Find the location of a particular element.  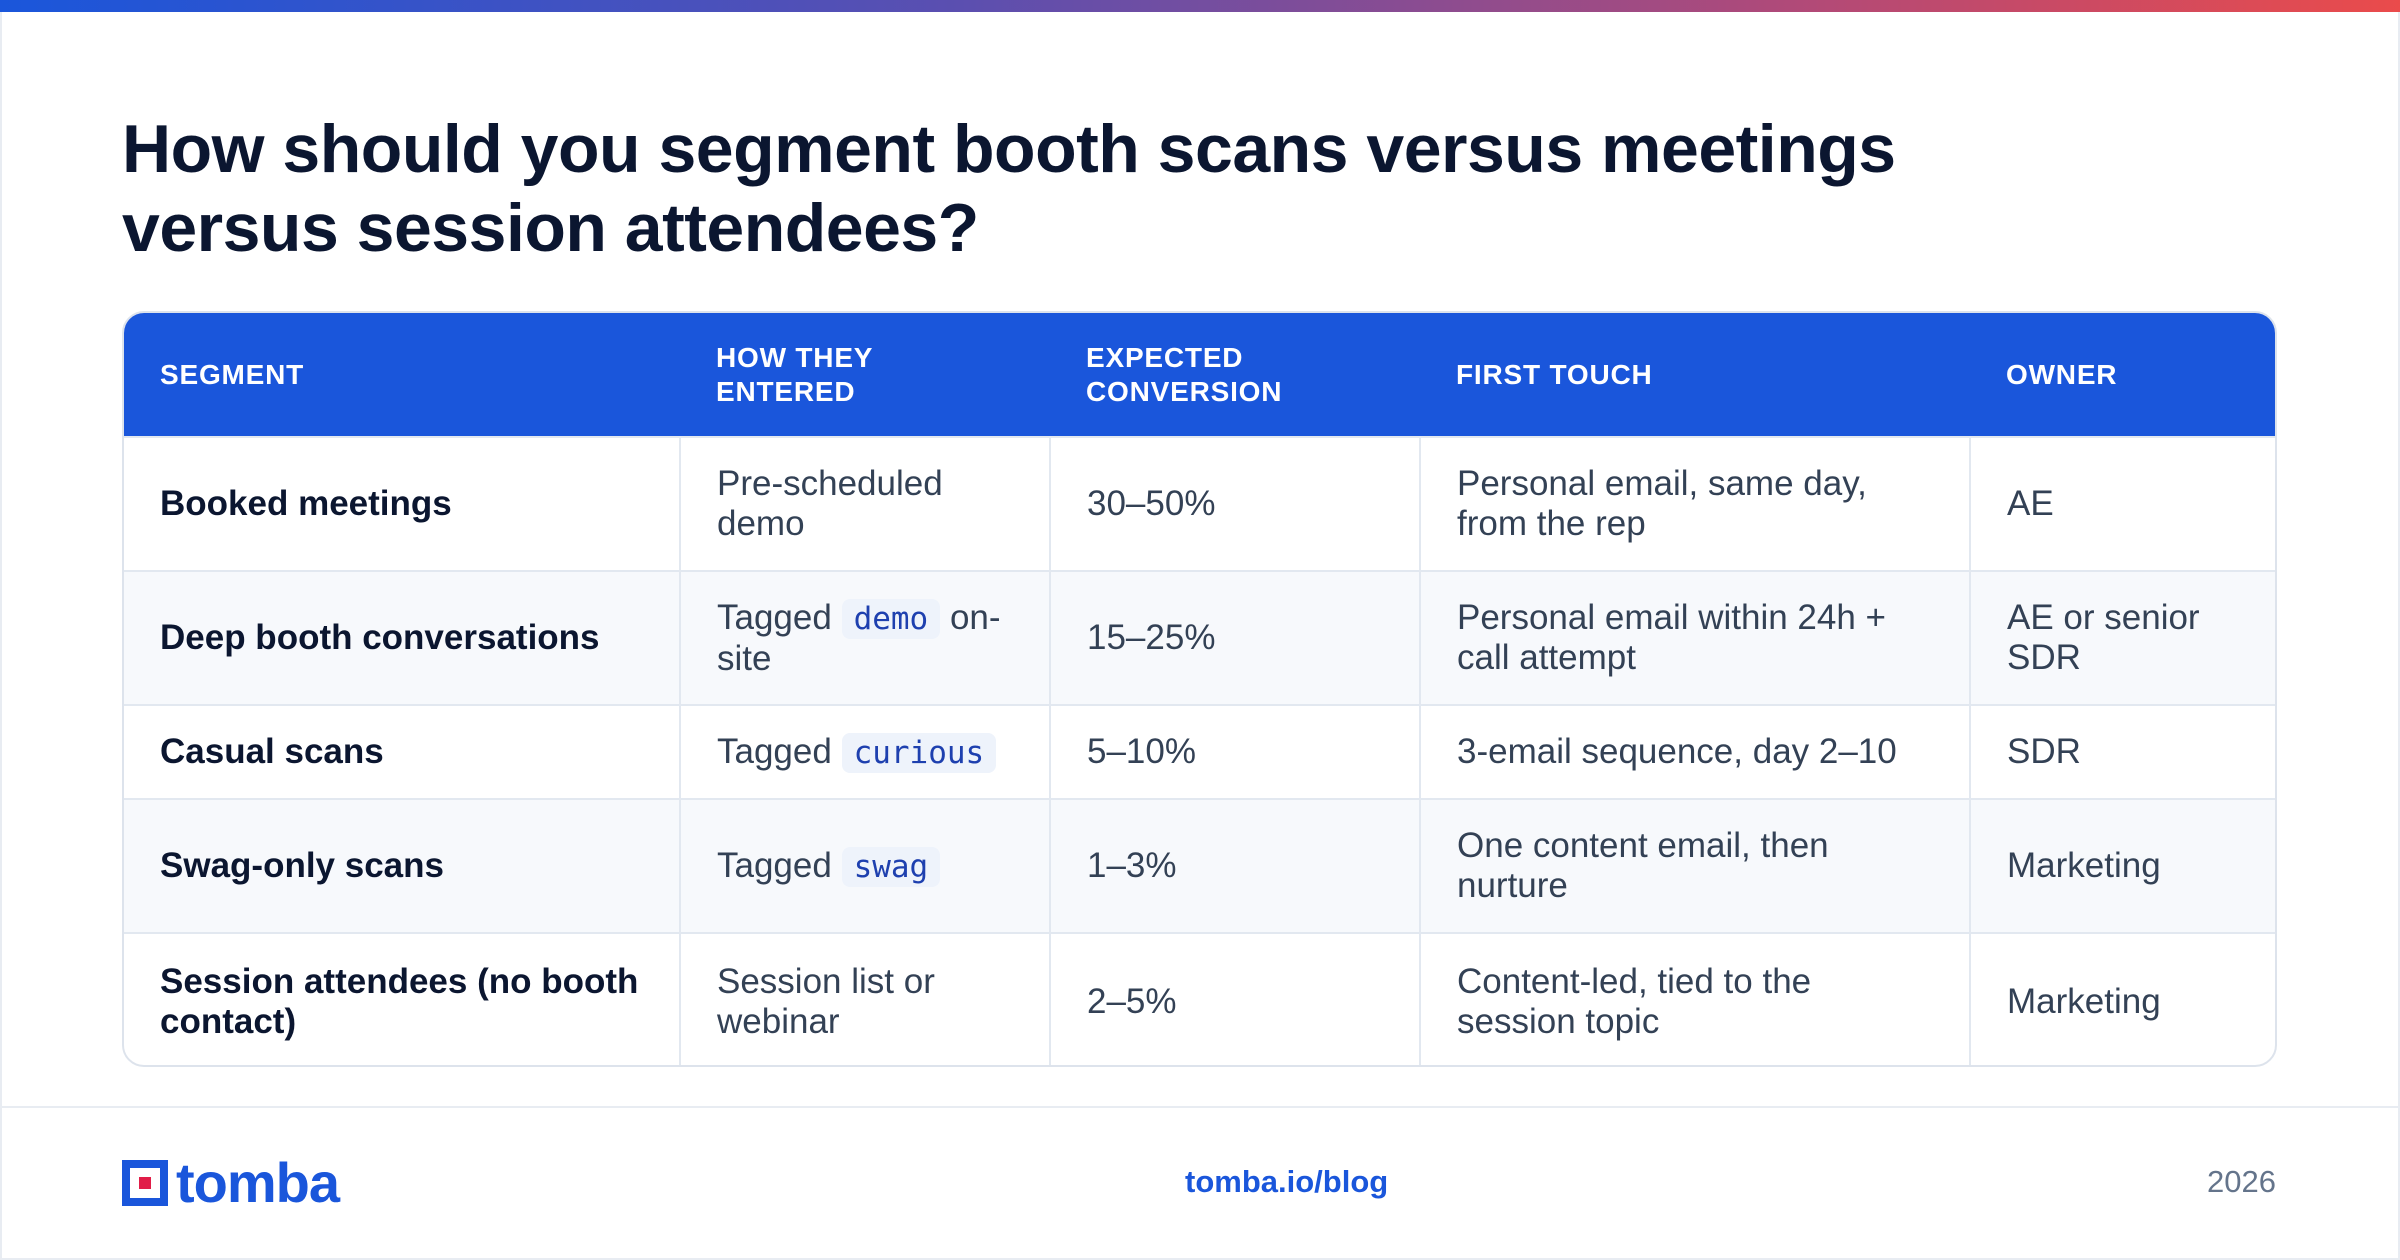

logo-mark-icon is located at coordinates (145, 1183).